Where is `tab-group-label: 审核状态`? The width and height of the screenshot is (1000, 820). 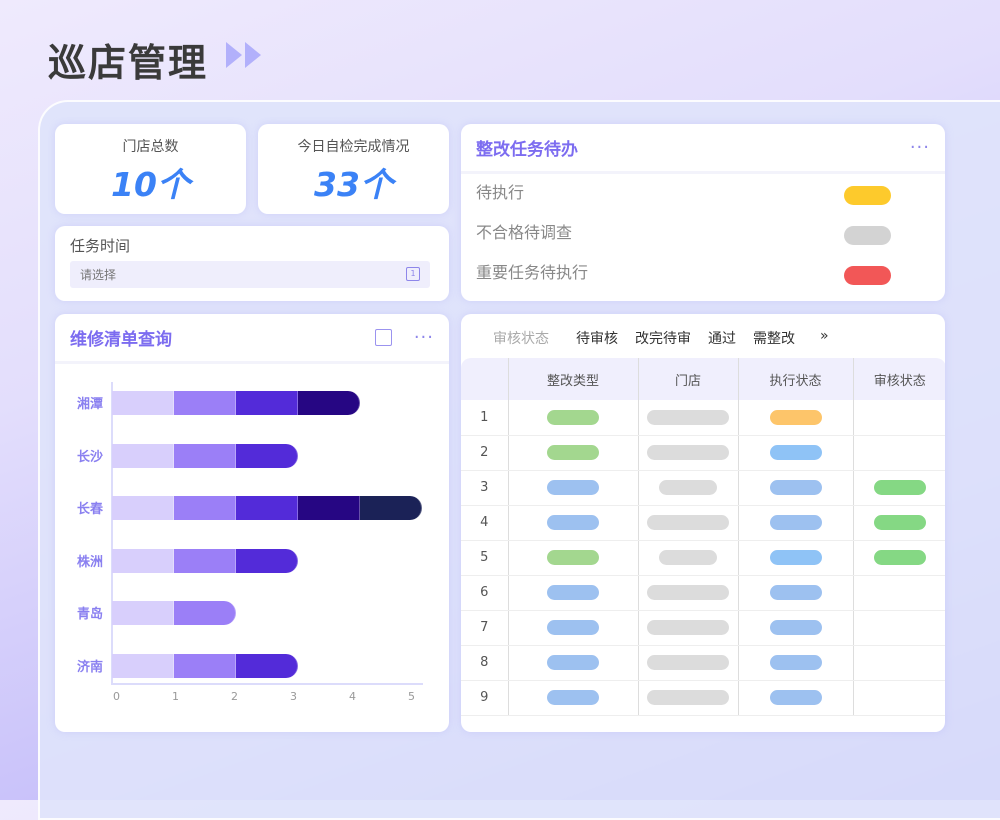
tab-group-label: 审核状态 is located at coordinates (521, 339).